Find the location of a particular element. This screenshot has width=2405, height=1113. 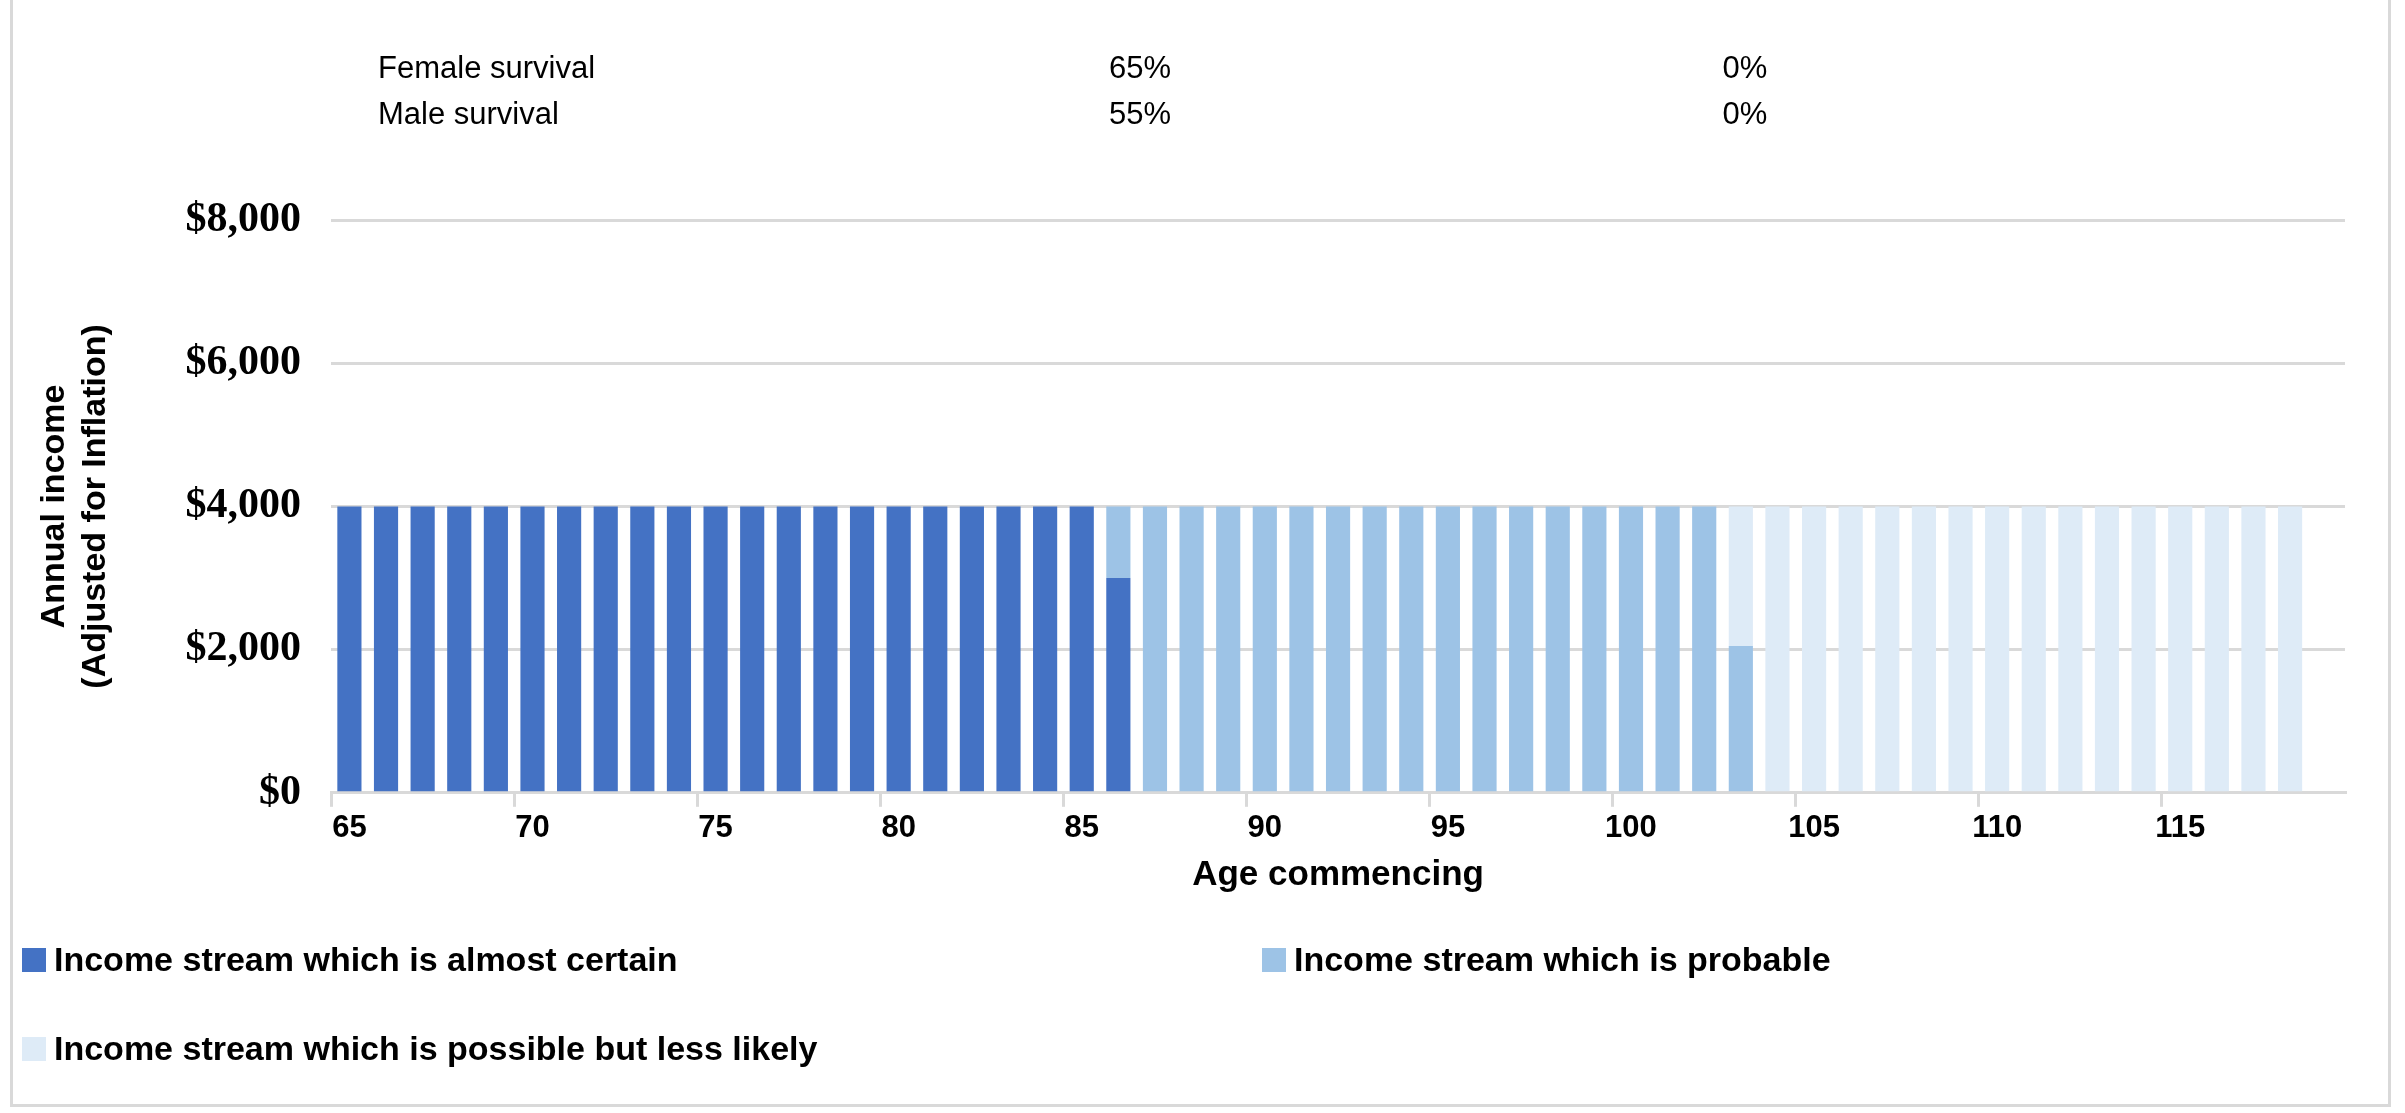

y-tick-label: $2,000 is located at coordinates (243, 646).